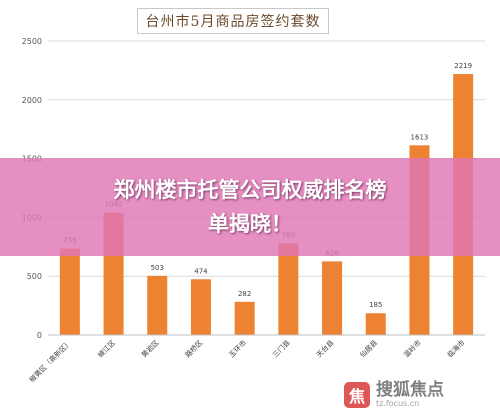 The width and height of the screenshot is (500, 420). What do you see at coordinates (32, 100) in the screenshot?
I see `y-tick-label: 2000` at bounding box center [32, 100].